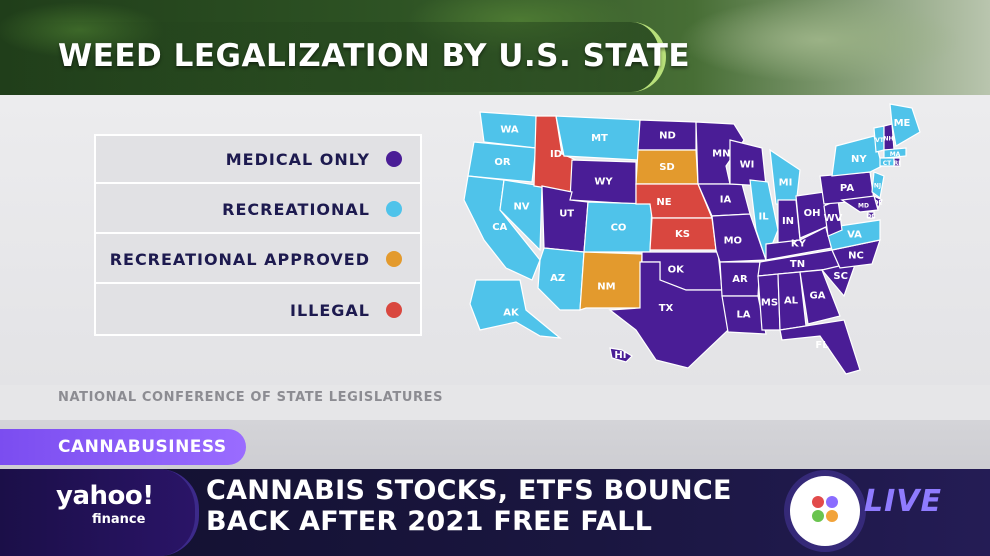 The image size is (990, 556). I want to click on state-label-nh: NH, so click(888, 139).